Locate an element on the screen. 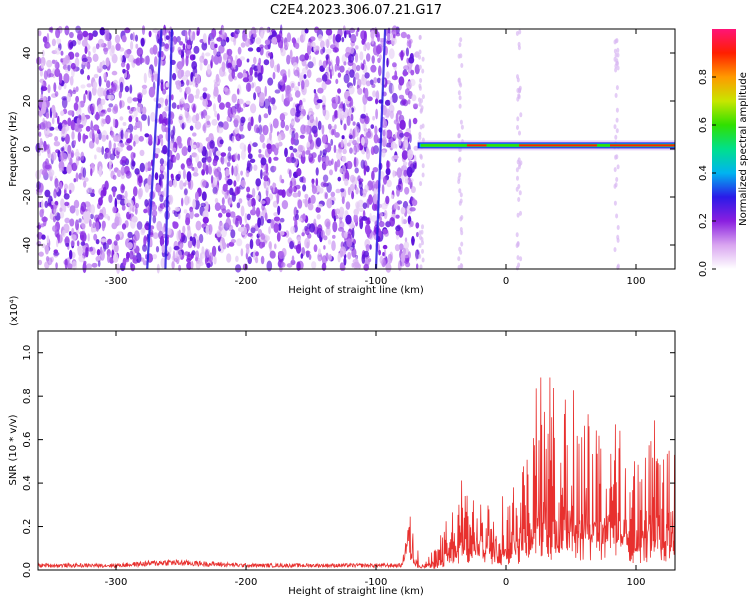 Image resolution: width=750 pixels, height=600 pixels. y-tick-label: 40 is located at coordinates (27, 53).